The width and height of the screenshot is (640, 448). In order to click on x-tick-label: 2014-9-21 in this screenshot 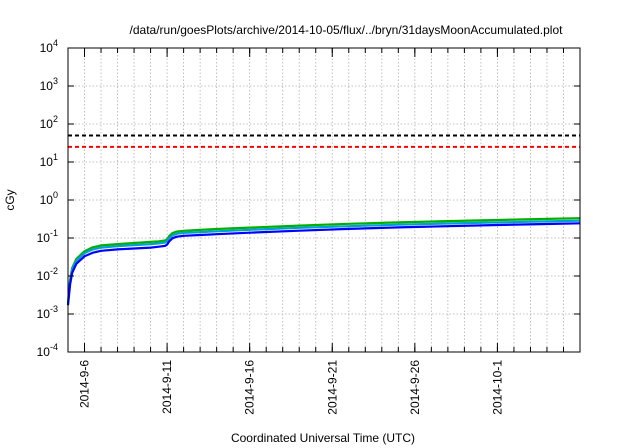, I will do `click(332, 387)`.